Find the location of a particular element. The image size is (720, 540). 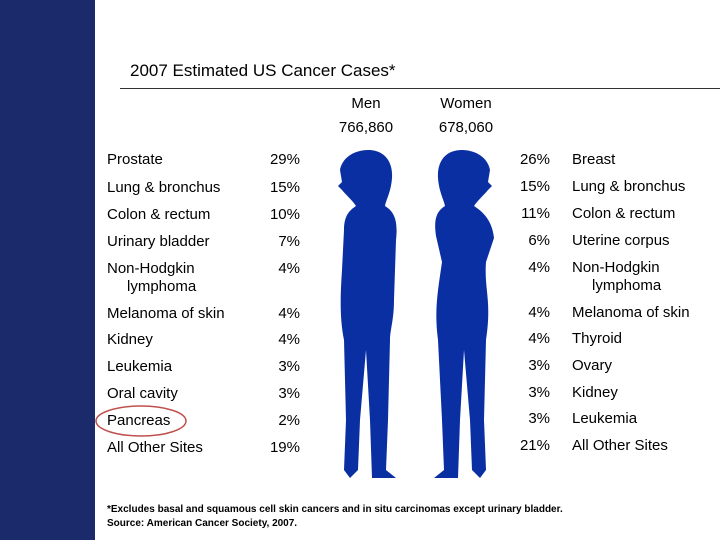

women-site: Leukemia is located at coordinates (605, 418).